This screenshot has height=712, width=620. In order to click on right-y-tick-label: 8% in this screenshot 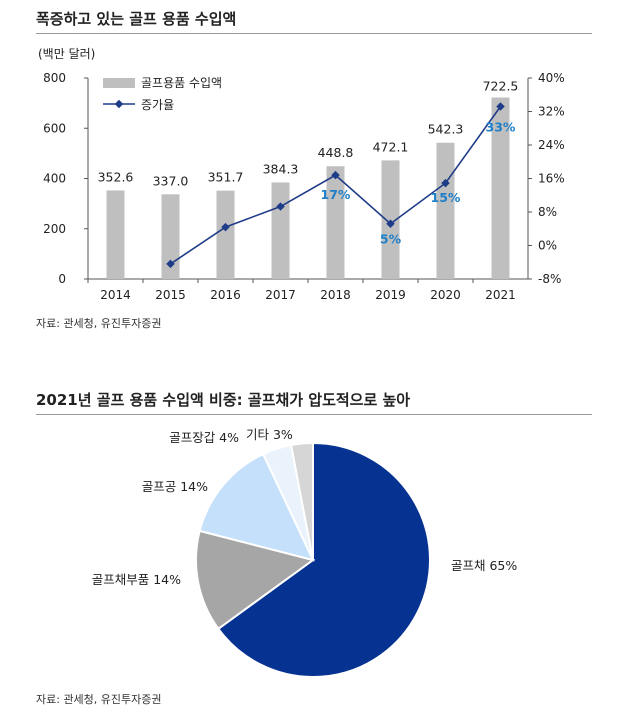, I will do `click(547, 212)`.